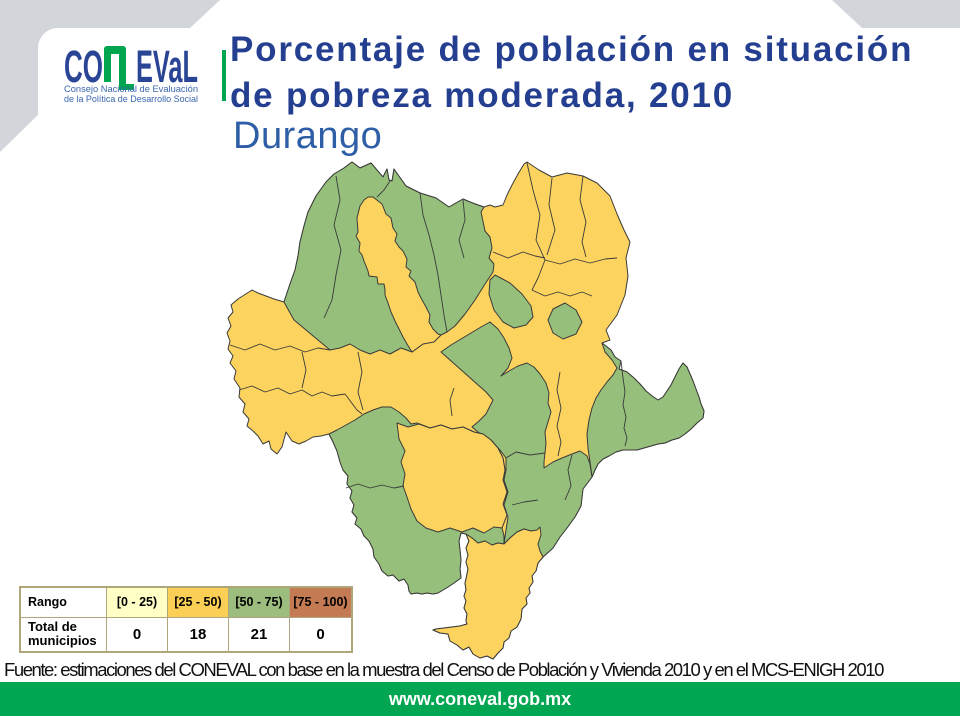 The width and height of the screenshot is (960, 720). I want to click on svg-text:de la Política de Desarrollo S: de la Política de Desarrollo Social, so click(131, 99).